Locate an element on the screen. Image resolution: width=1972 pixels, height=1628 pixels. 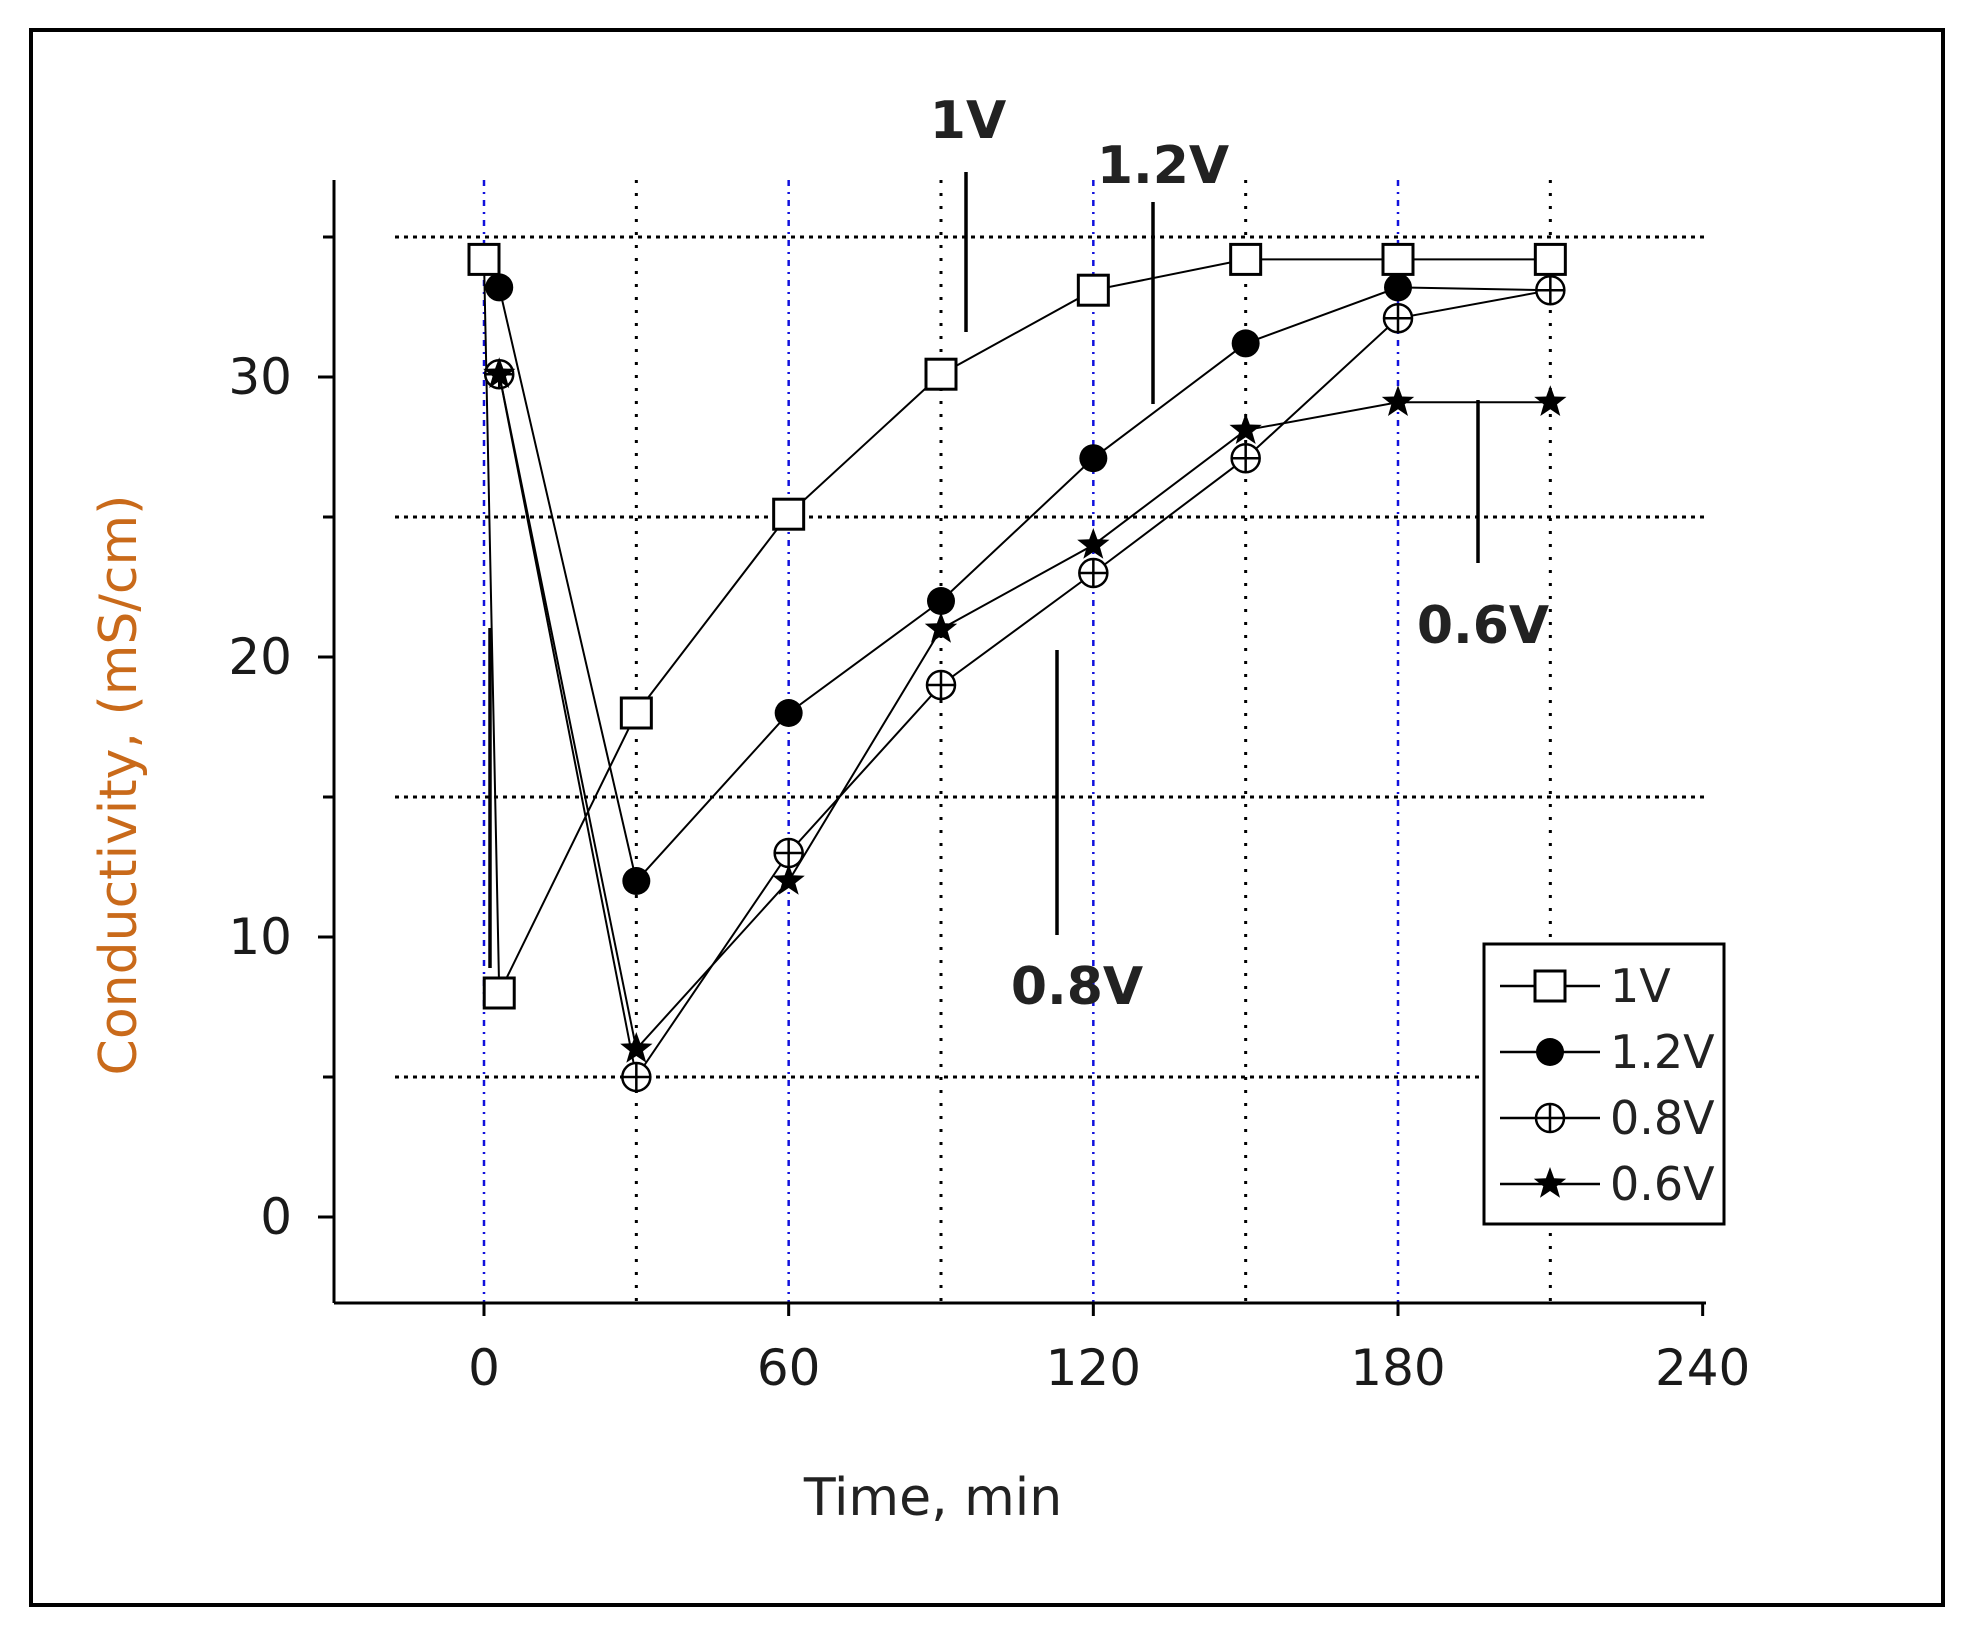
legend: 1V 1.2V 0.8V 0.6V is located at coordinates (1604, 1084).